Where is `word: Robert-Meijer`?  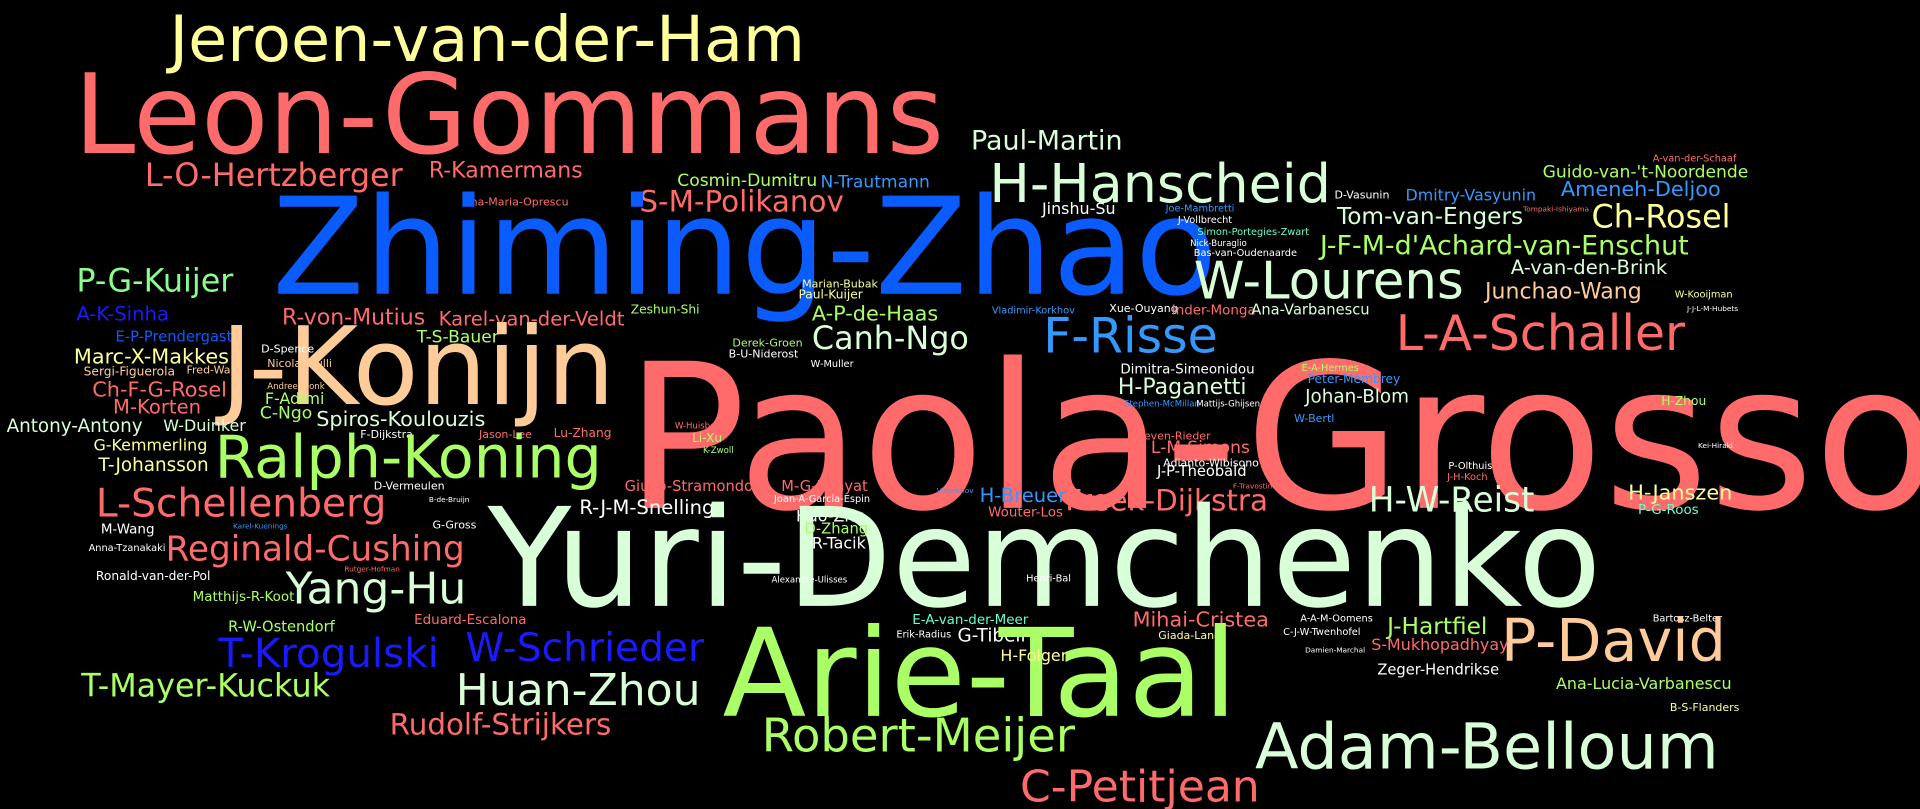 word: Robert-Meijer is located at coordinates (919, 735).